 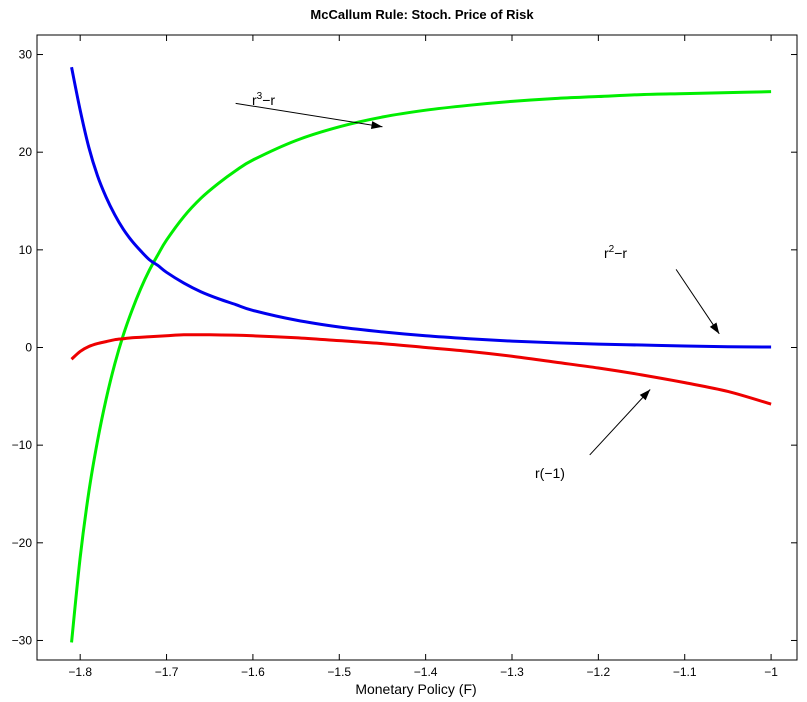 What do you see at coordinates (599, 672) in the screenshot?
I see `x-tick-label: −1.2` at bounding box center [599, 672].